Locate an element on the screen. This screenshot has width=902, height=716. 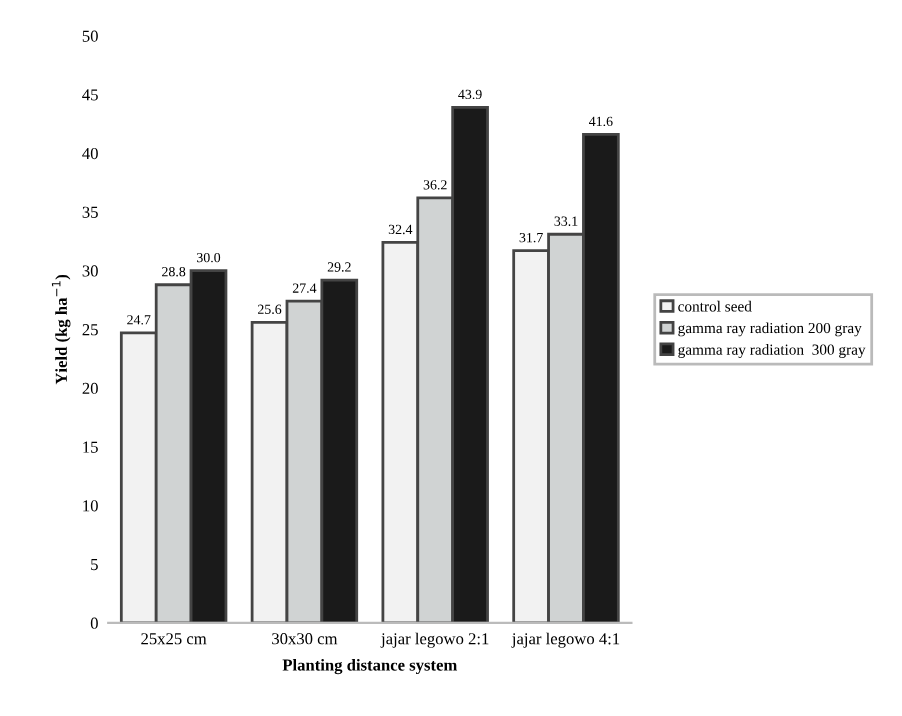
y-tick-label: 20 is located at coordinates (90, 388).